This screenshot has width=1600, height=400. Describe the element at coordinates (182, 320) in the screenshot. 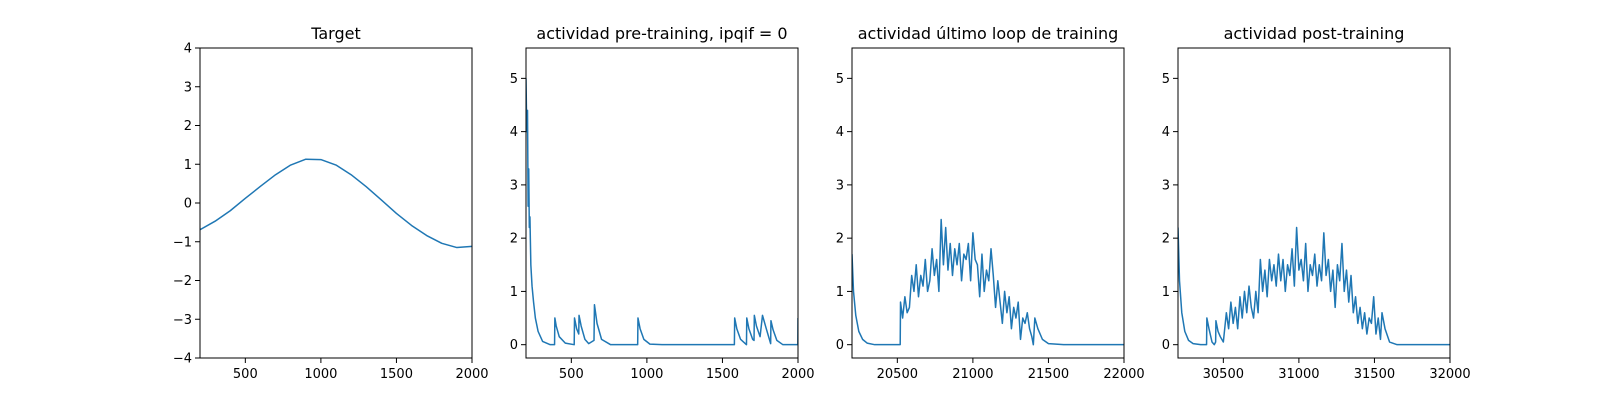

I see `y-tick-label: −3` at that location.